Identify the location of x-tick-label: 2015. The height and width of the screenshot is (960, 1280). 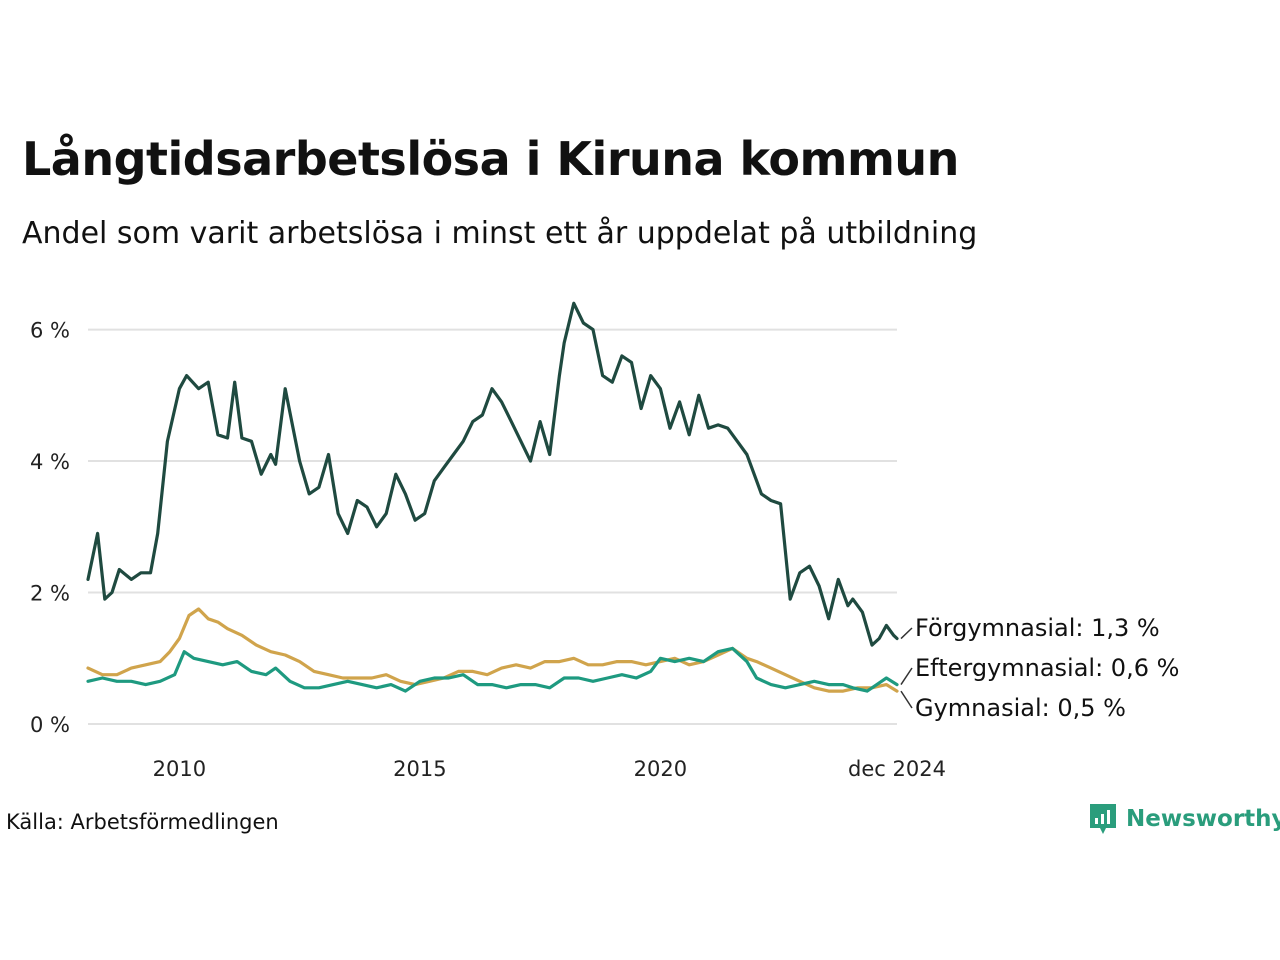
(419, 769).